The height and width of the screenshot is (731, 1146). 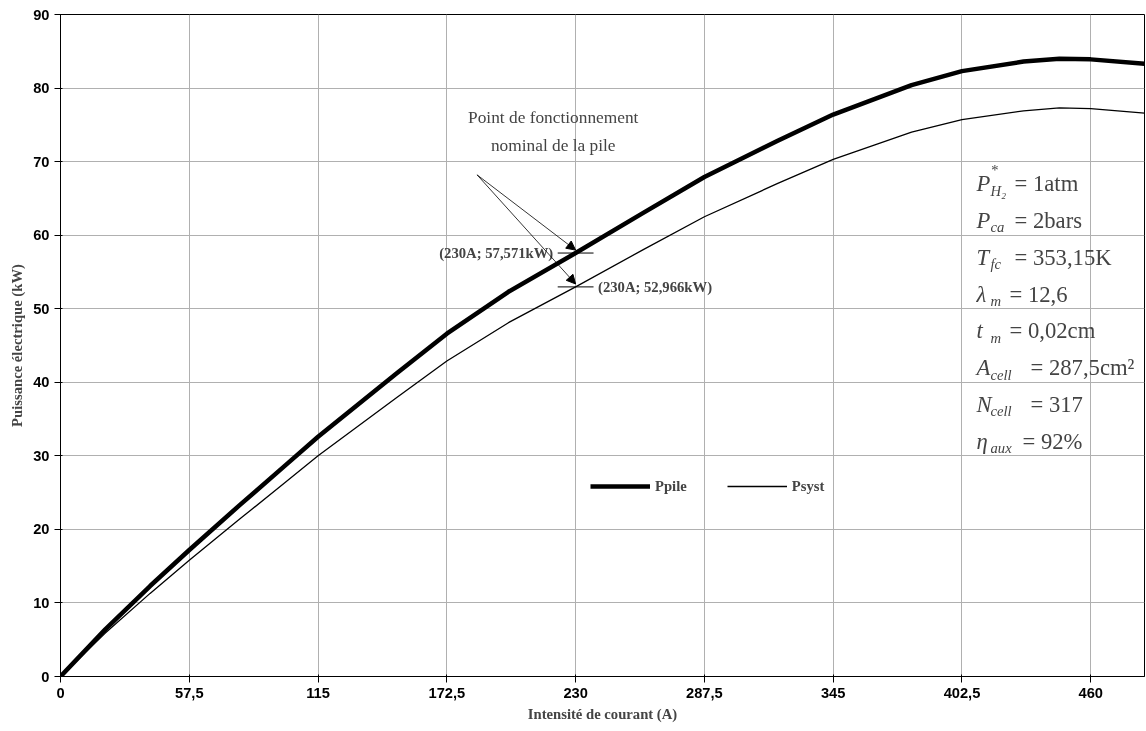 What do you see at coordinates (45, 676) in the screenshot?
I see `y-tick-label: 0` at bounding box center [45, 676].